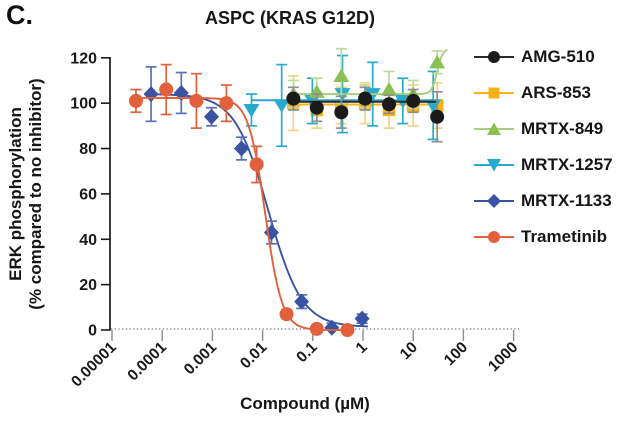  I want to click on legend-item-mrtx-1133: MRTX-1133, so click(543, 201).